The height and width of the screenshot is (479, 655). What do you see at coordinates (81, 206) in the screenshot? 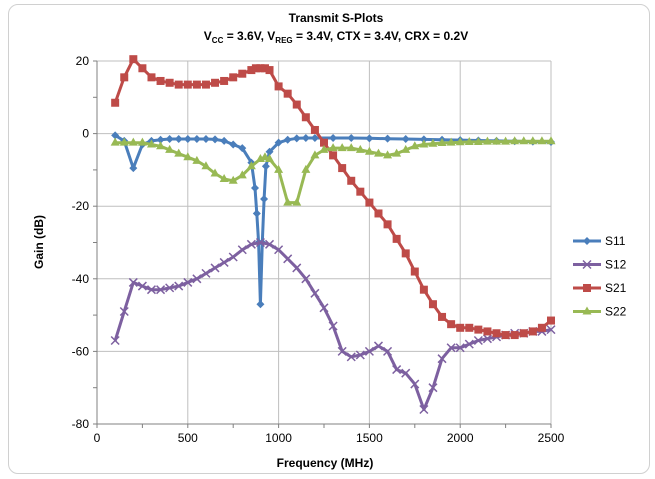
I see `y-tick-label: -20` at bounding box center [81, 206].